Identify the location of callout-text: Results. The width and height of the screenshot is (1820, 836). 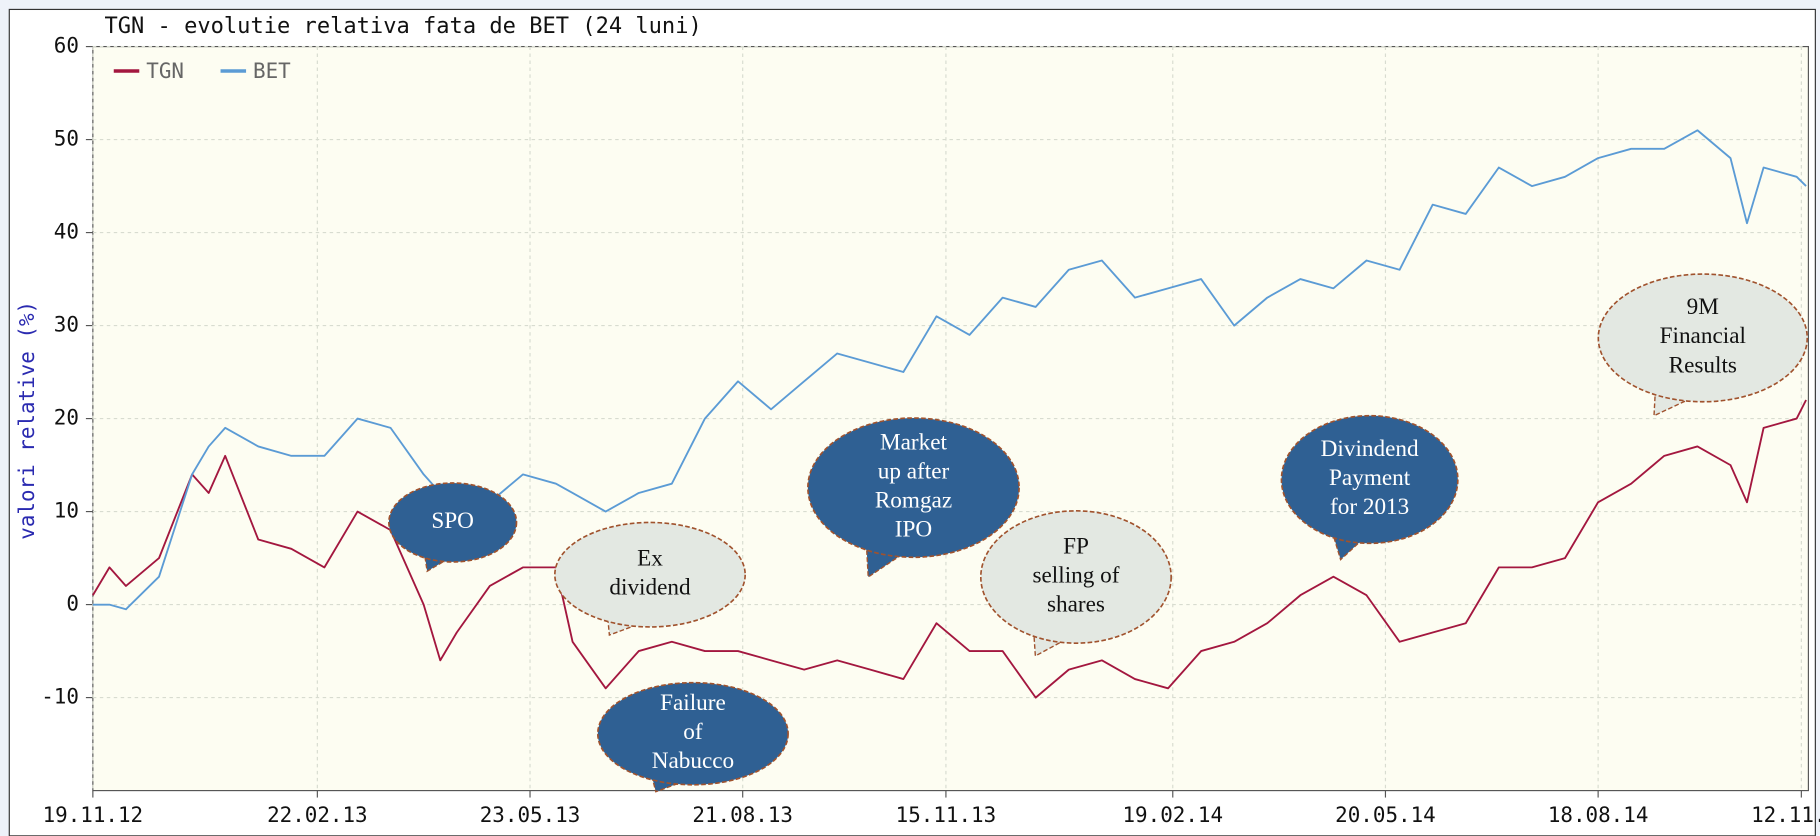
(1703, 365).